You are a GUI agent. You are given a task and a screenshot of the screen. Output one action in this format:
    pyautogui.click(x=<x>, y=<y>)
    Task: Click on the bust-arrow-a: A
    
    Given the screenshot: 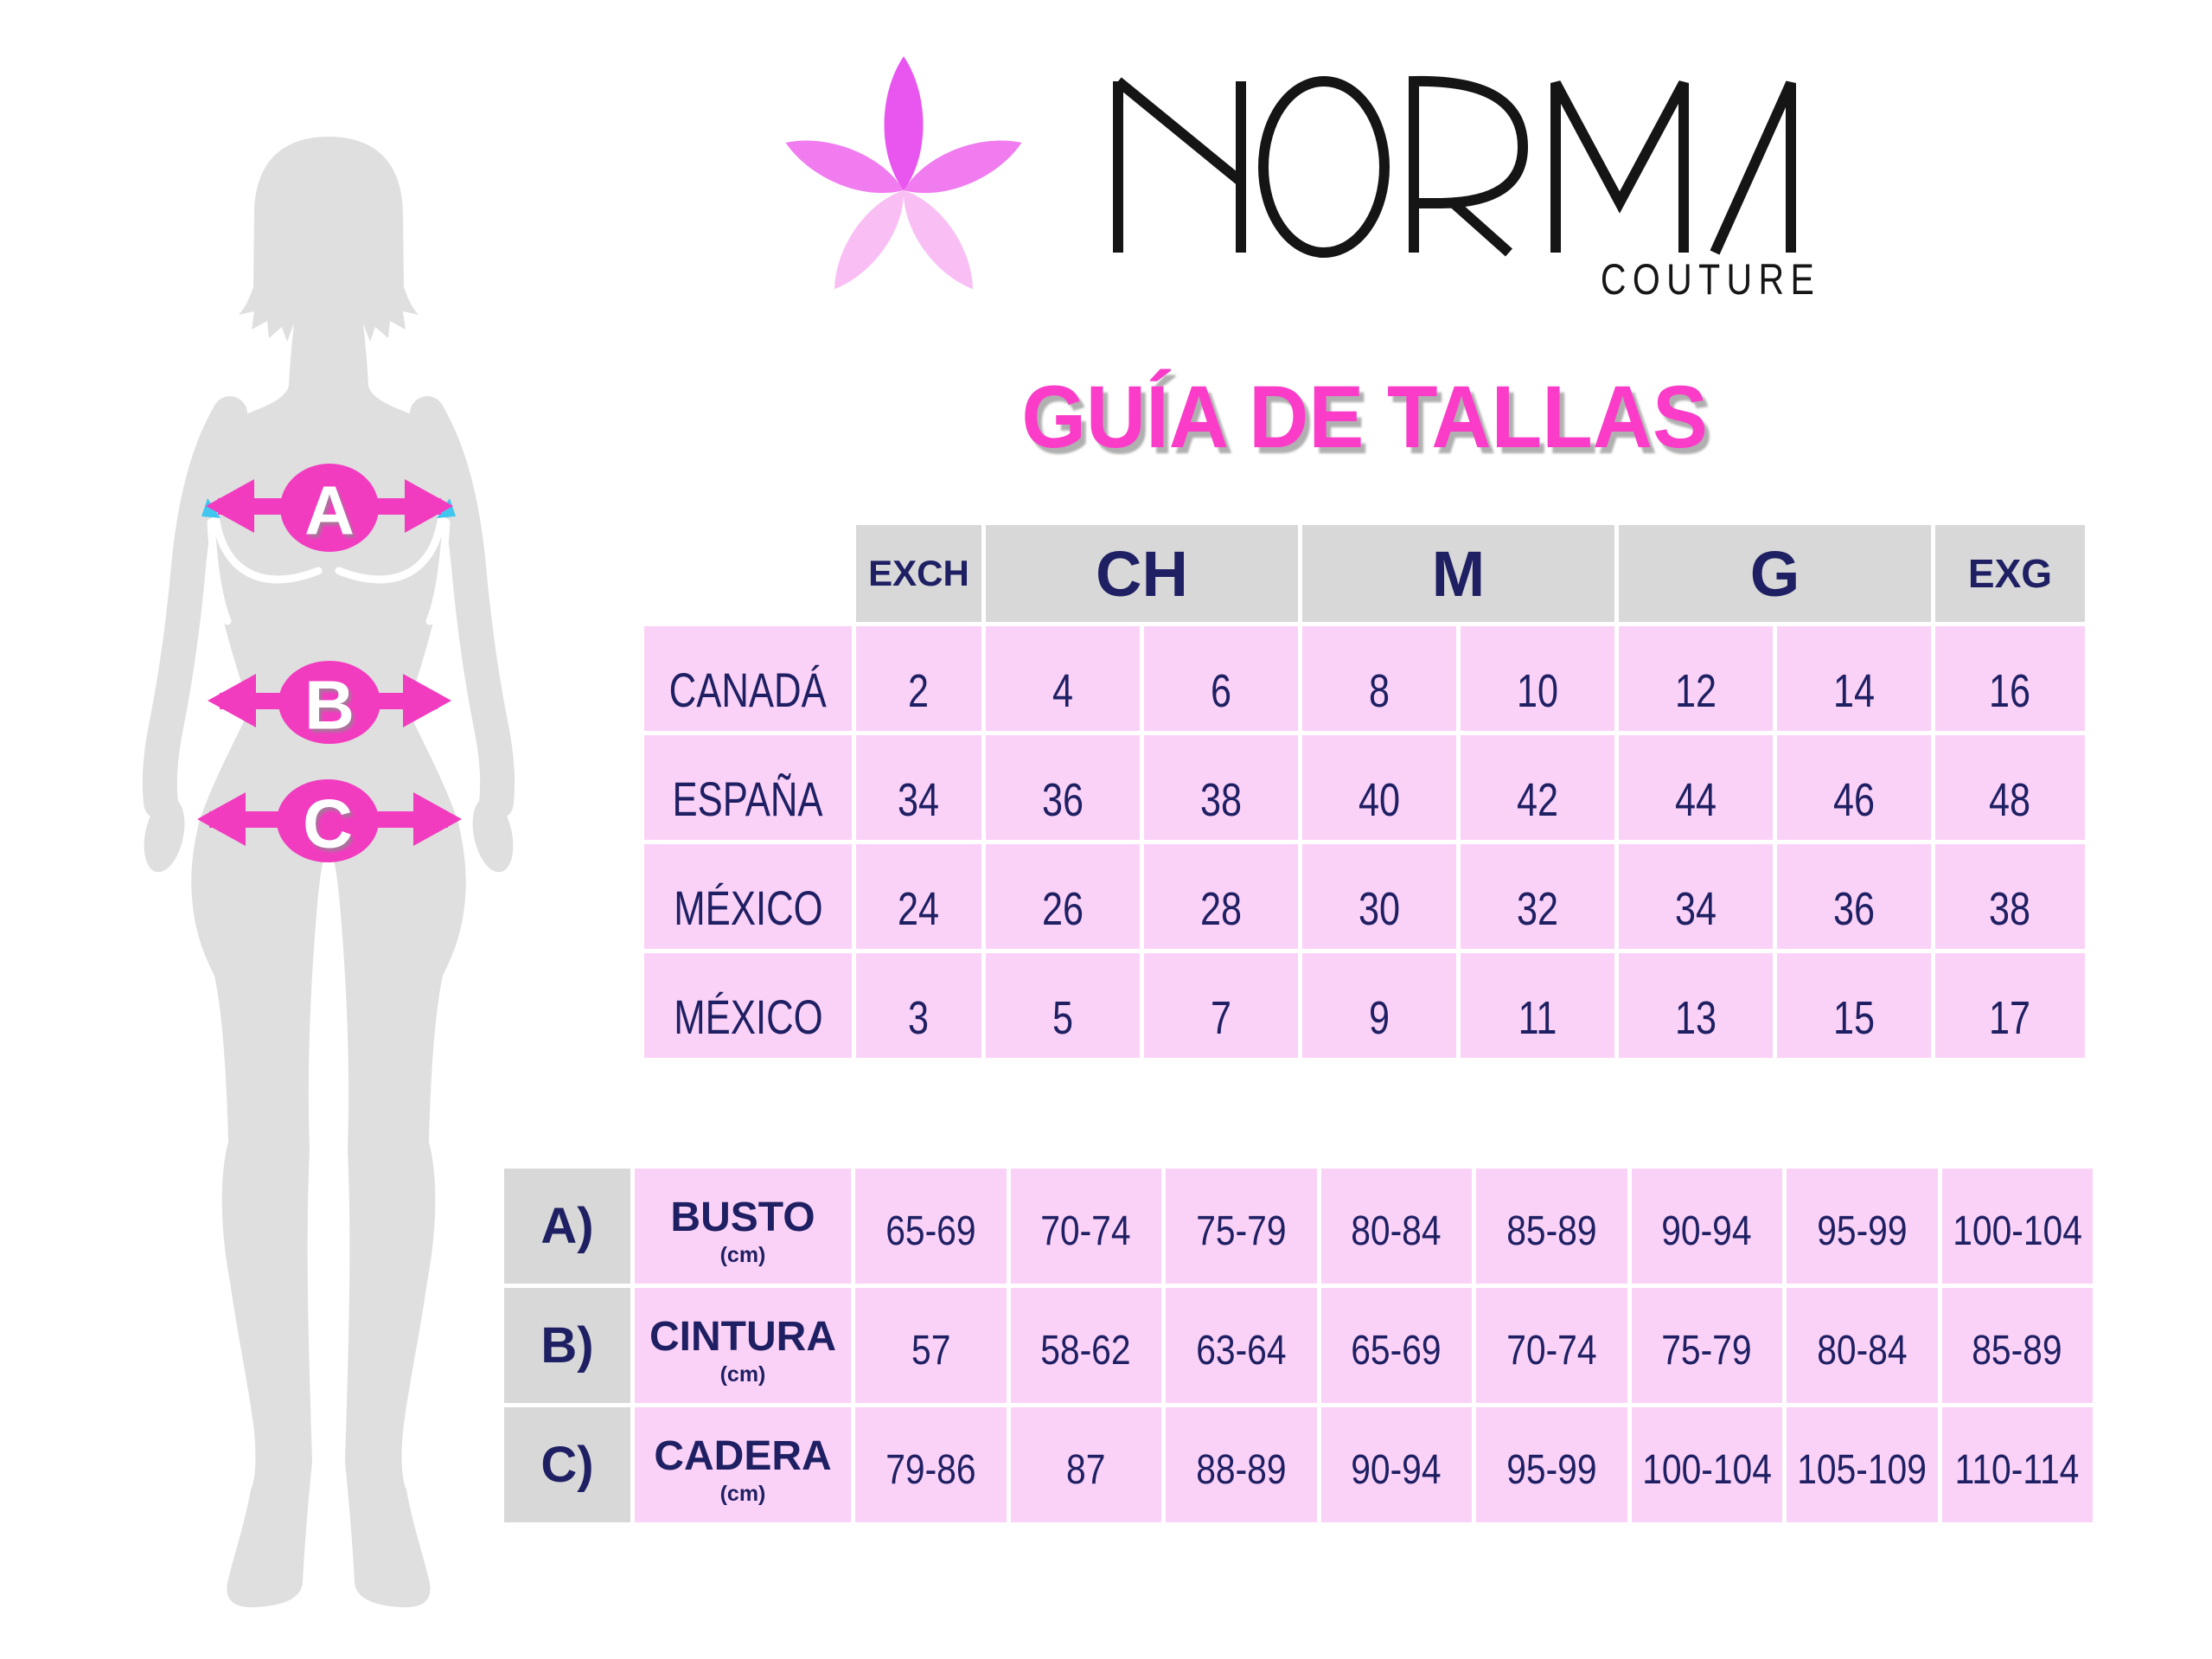 What is the action you would take?
    pyautogui.click(x=329, y=508)
    